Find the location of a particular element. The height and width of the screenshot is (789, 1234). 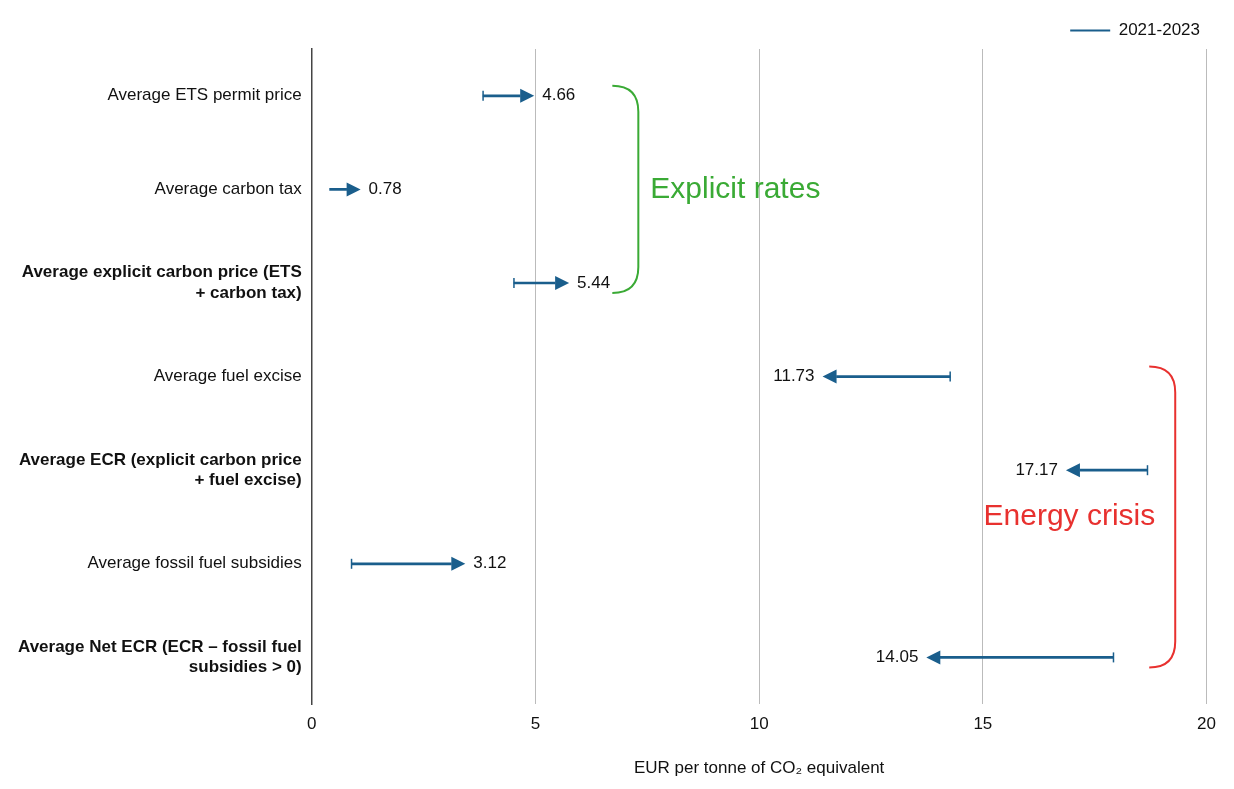

y-tick-label: Average explicit carbon price (ETS + carbon tax) is located at coordinates (161, 282).